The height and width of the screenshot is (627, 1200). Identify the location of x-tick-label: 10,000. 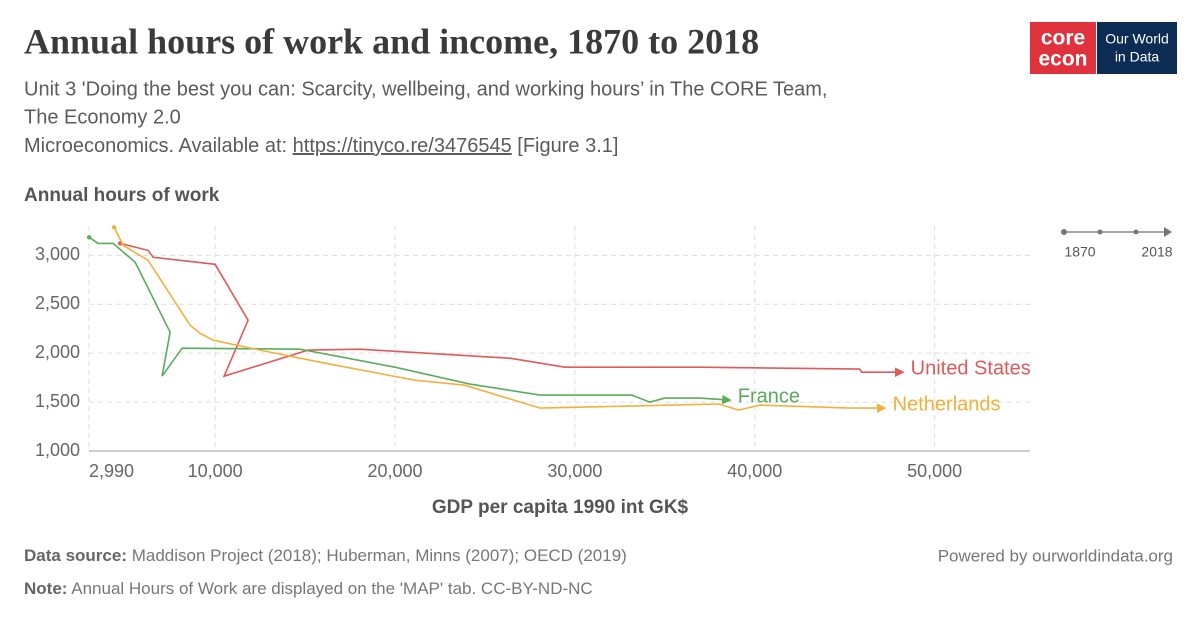
(215, 471).